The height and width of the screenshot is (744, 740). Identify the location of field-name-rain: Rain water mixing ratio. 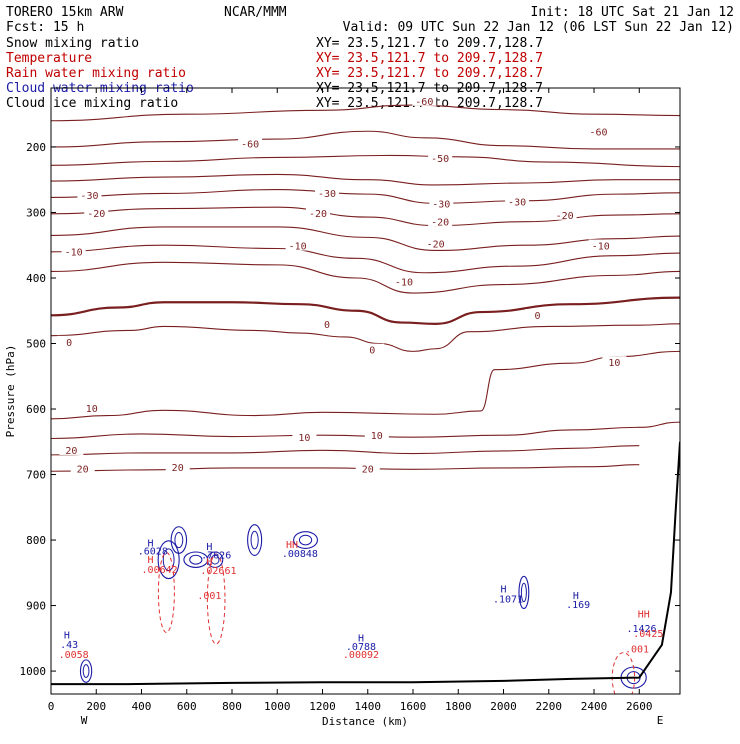
(96, 73).